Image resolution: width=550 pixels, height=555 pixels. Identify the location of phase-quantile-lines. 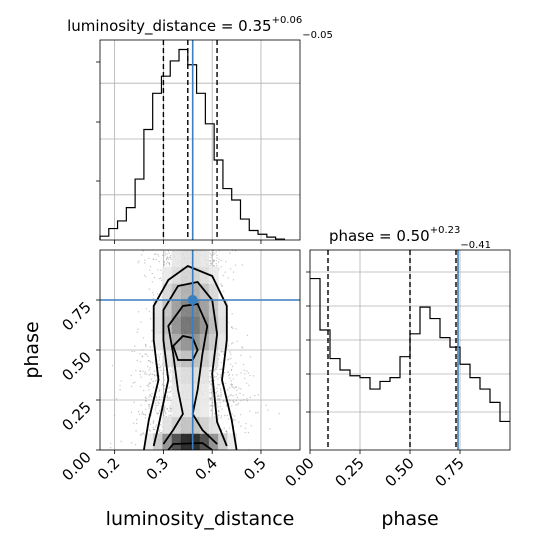
(392, 350).